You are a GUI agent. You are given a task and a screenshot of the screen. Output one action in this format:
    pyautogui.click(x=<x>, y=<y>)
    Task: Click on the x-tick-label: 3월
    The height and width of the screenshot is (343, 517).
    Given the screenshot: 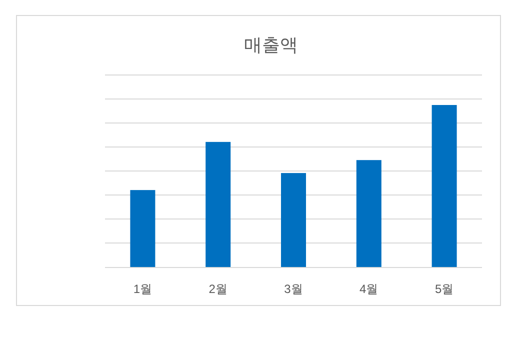 What is the action you would take?
    pyautogui.click(x=293, y=289)
    